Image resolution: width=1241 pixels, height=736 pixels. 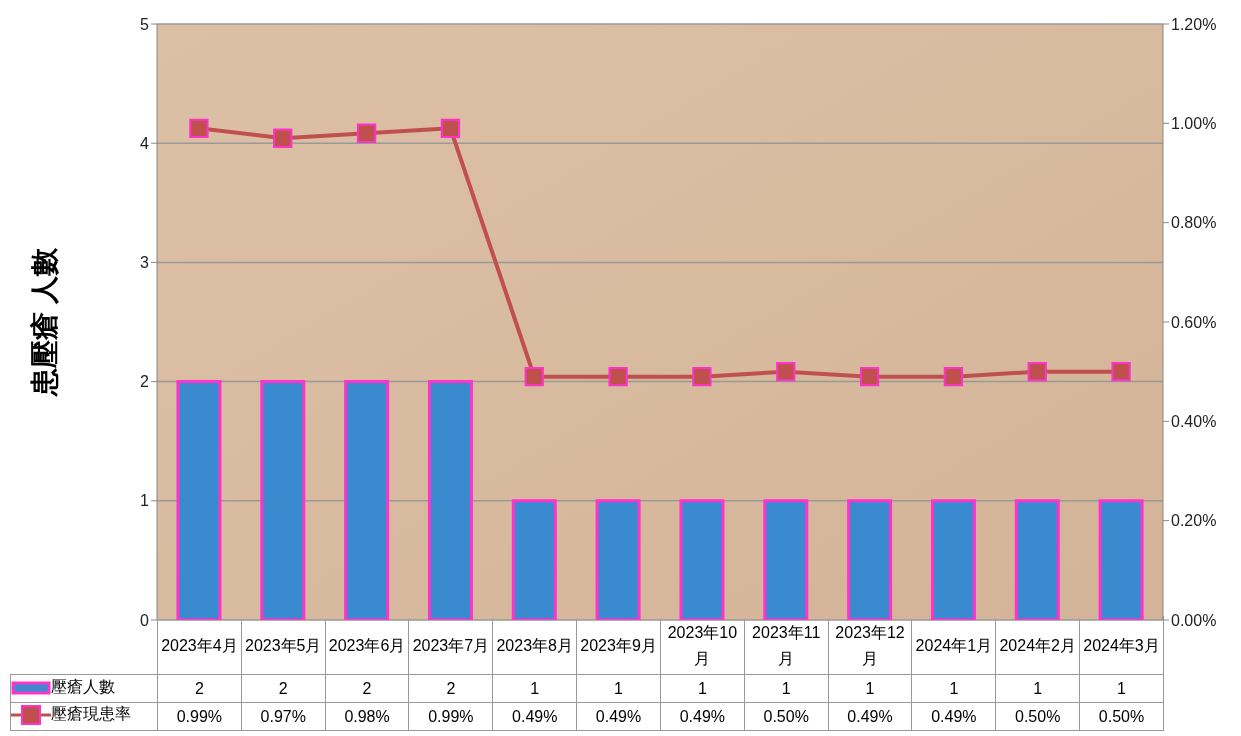 I want to click on x-tick-label: 2023年5月, so click(x=283, y=645).